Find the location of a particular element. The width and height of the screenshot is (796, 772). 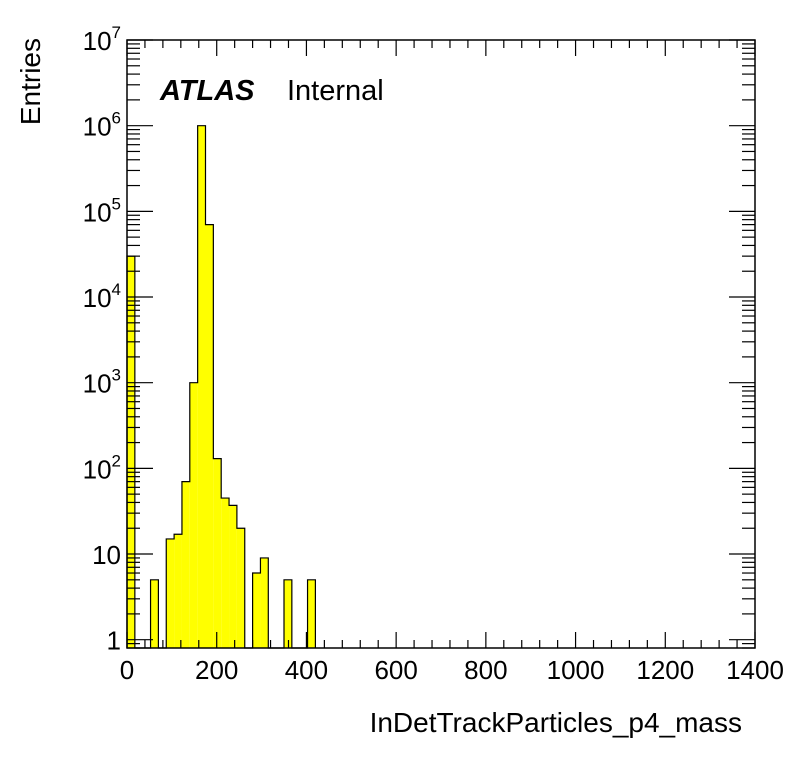

y-axis-title: Entries is located at coordinates (30, 81).